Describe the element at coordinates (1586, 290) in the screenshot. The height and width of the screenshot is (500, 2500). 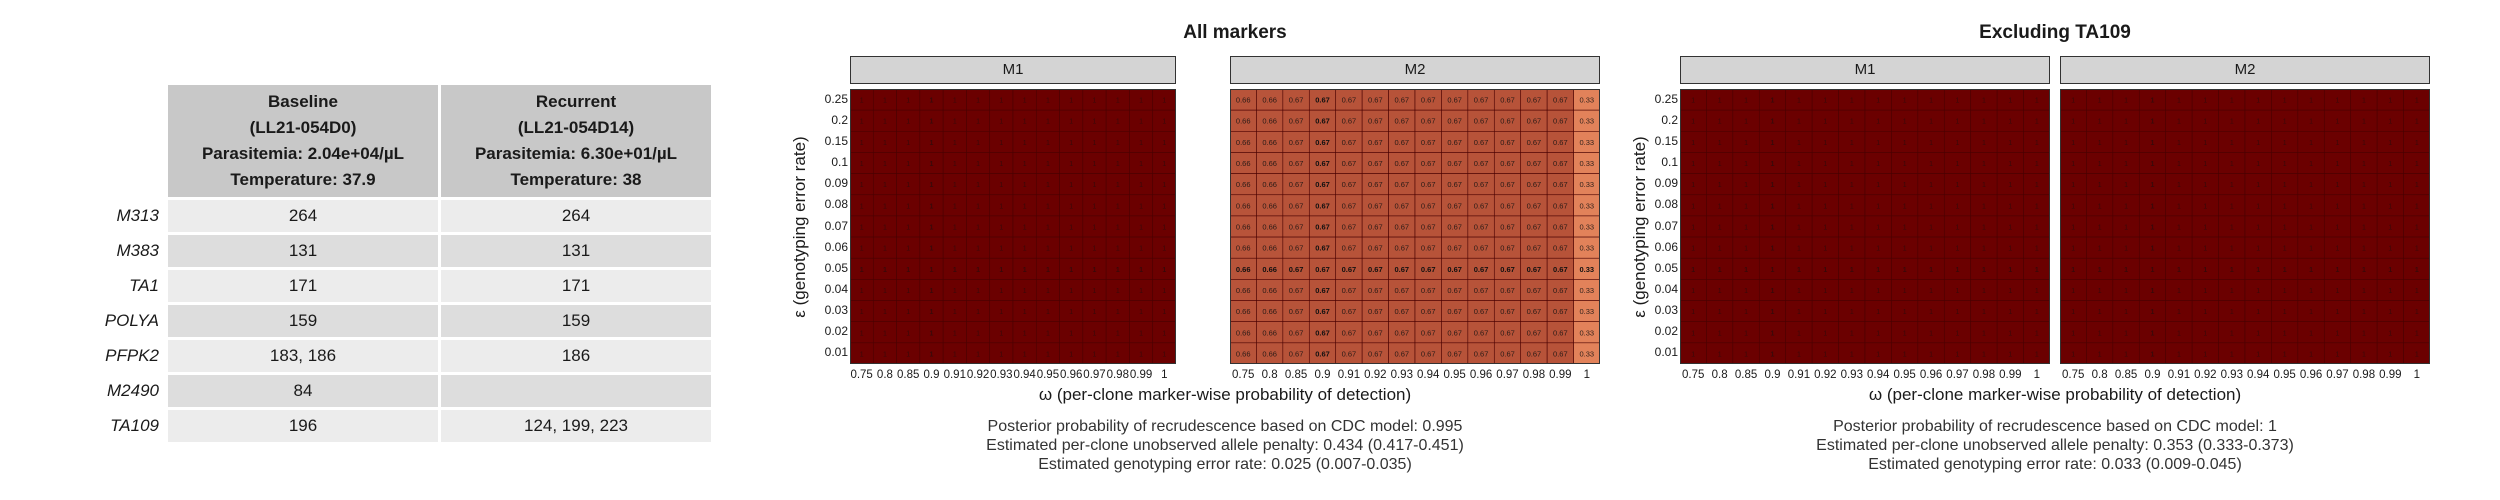
I see `cell-label: 0.33` at that location.